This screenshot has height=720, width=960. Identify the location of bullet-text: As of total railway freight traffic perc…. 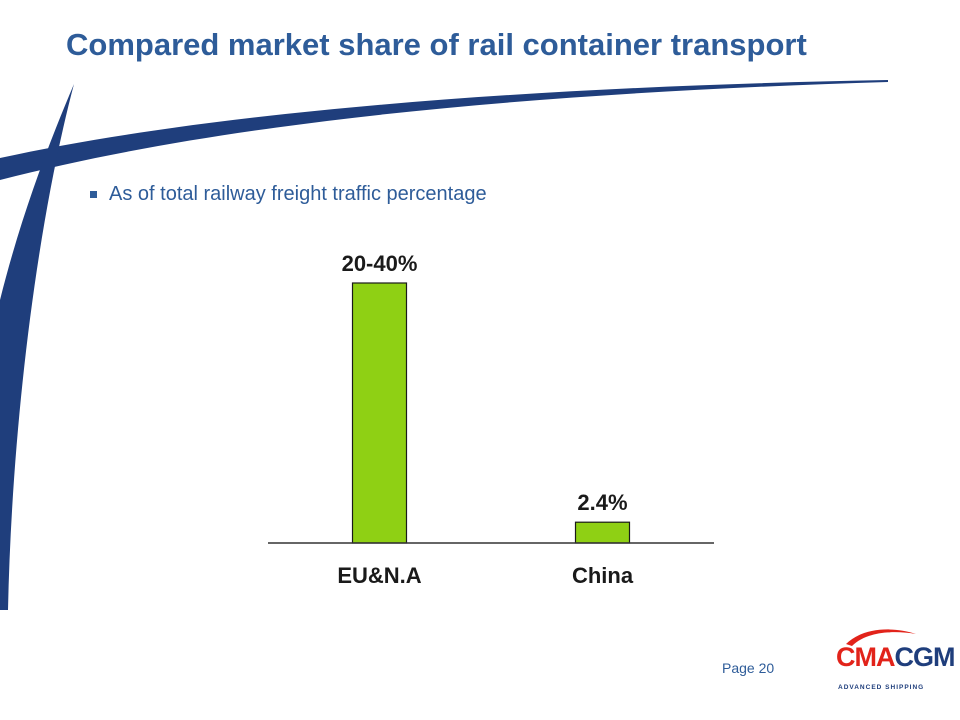
(298, 194).